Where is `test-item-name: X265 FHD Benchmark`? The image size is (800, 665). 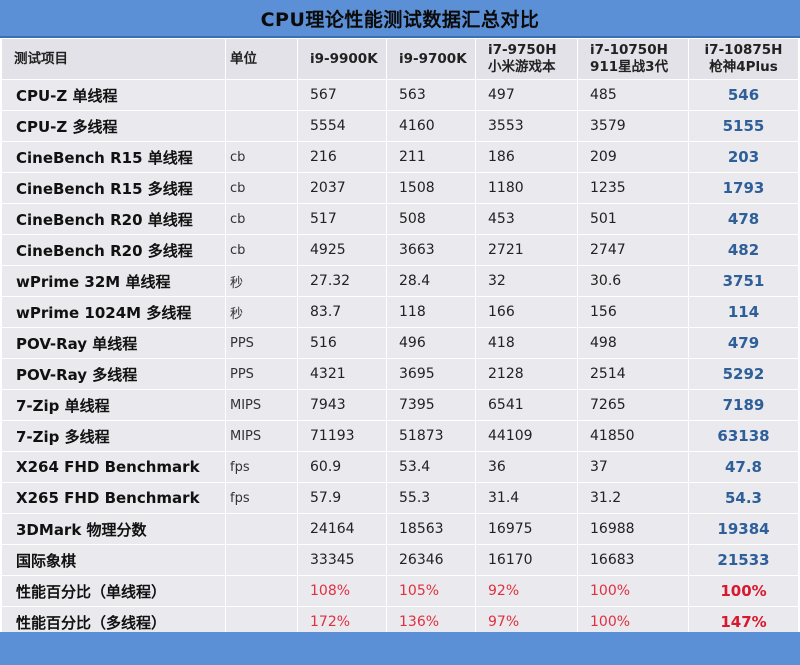 test-item-name: X265 FHD Benchmark is located at coordinates (113, 498).